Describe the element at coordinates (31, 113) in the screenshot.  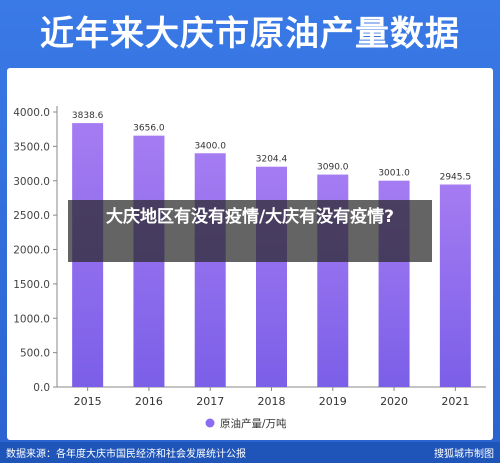
I see `y-tick-label: 4000.0` at that location.